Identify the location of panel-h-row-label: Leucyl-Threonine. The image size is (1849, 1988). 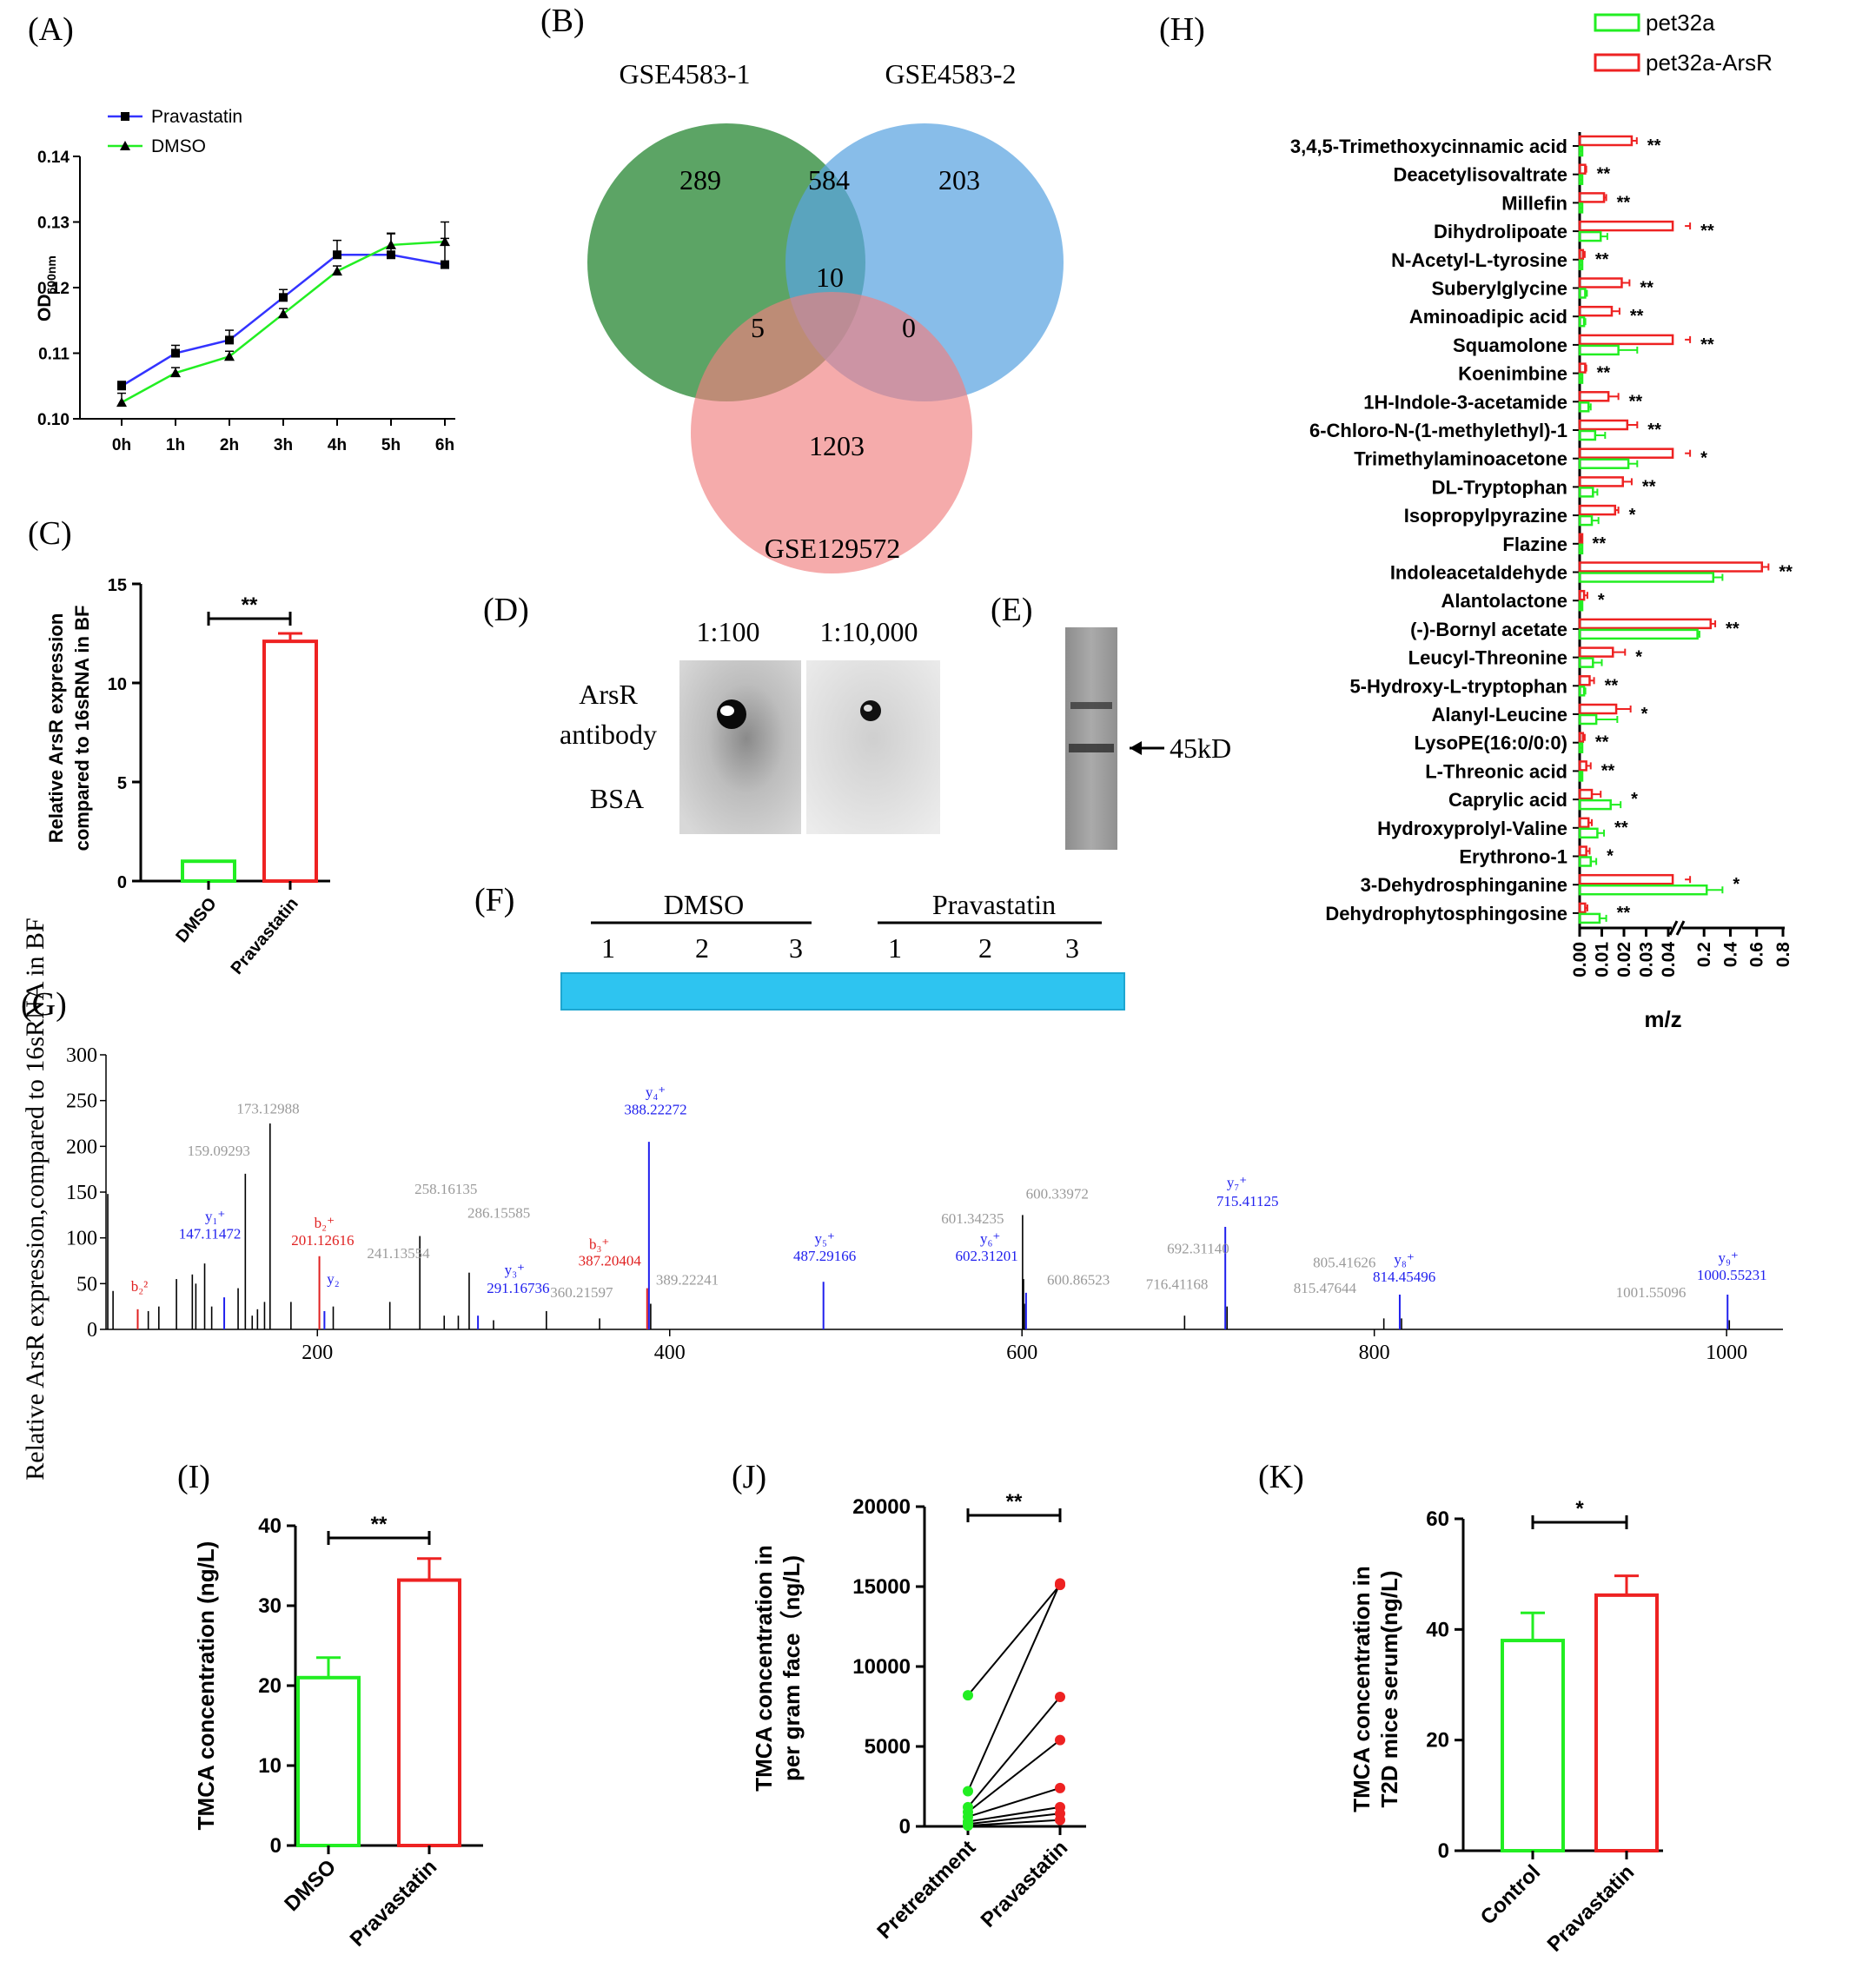
(1487, 658).